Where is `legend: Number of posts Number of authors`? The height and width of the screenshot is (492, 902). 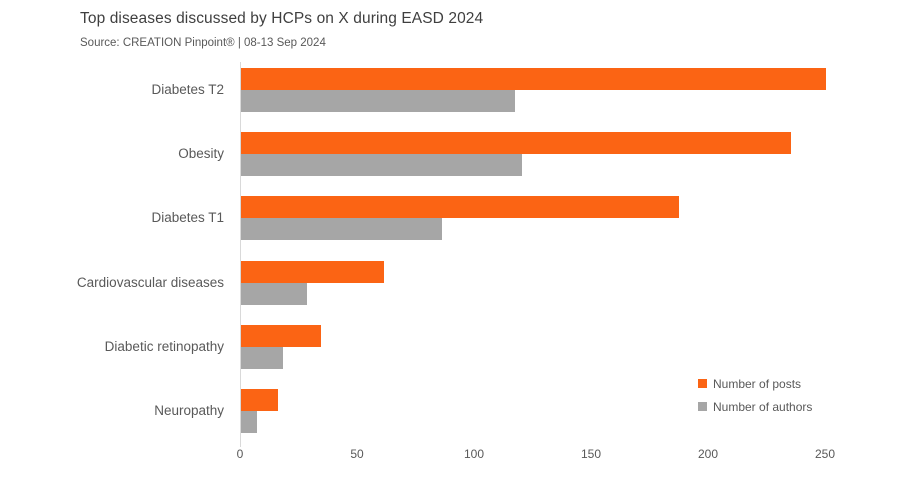 legend: Number of posts Number of authors is located at coordinates (755, 395).